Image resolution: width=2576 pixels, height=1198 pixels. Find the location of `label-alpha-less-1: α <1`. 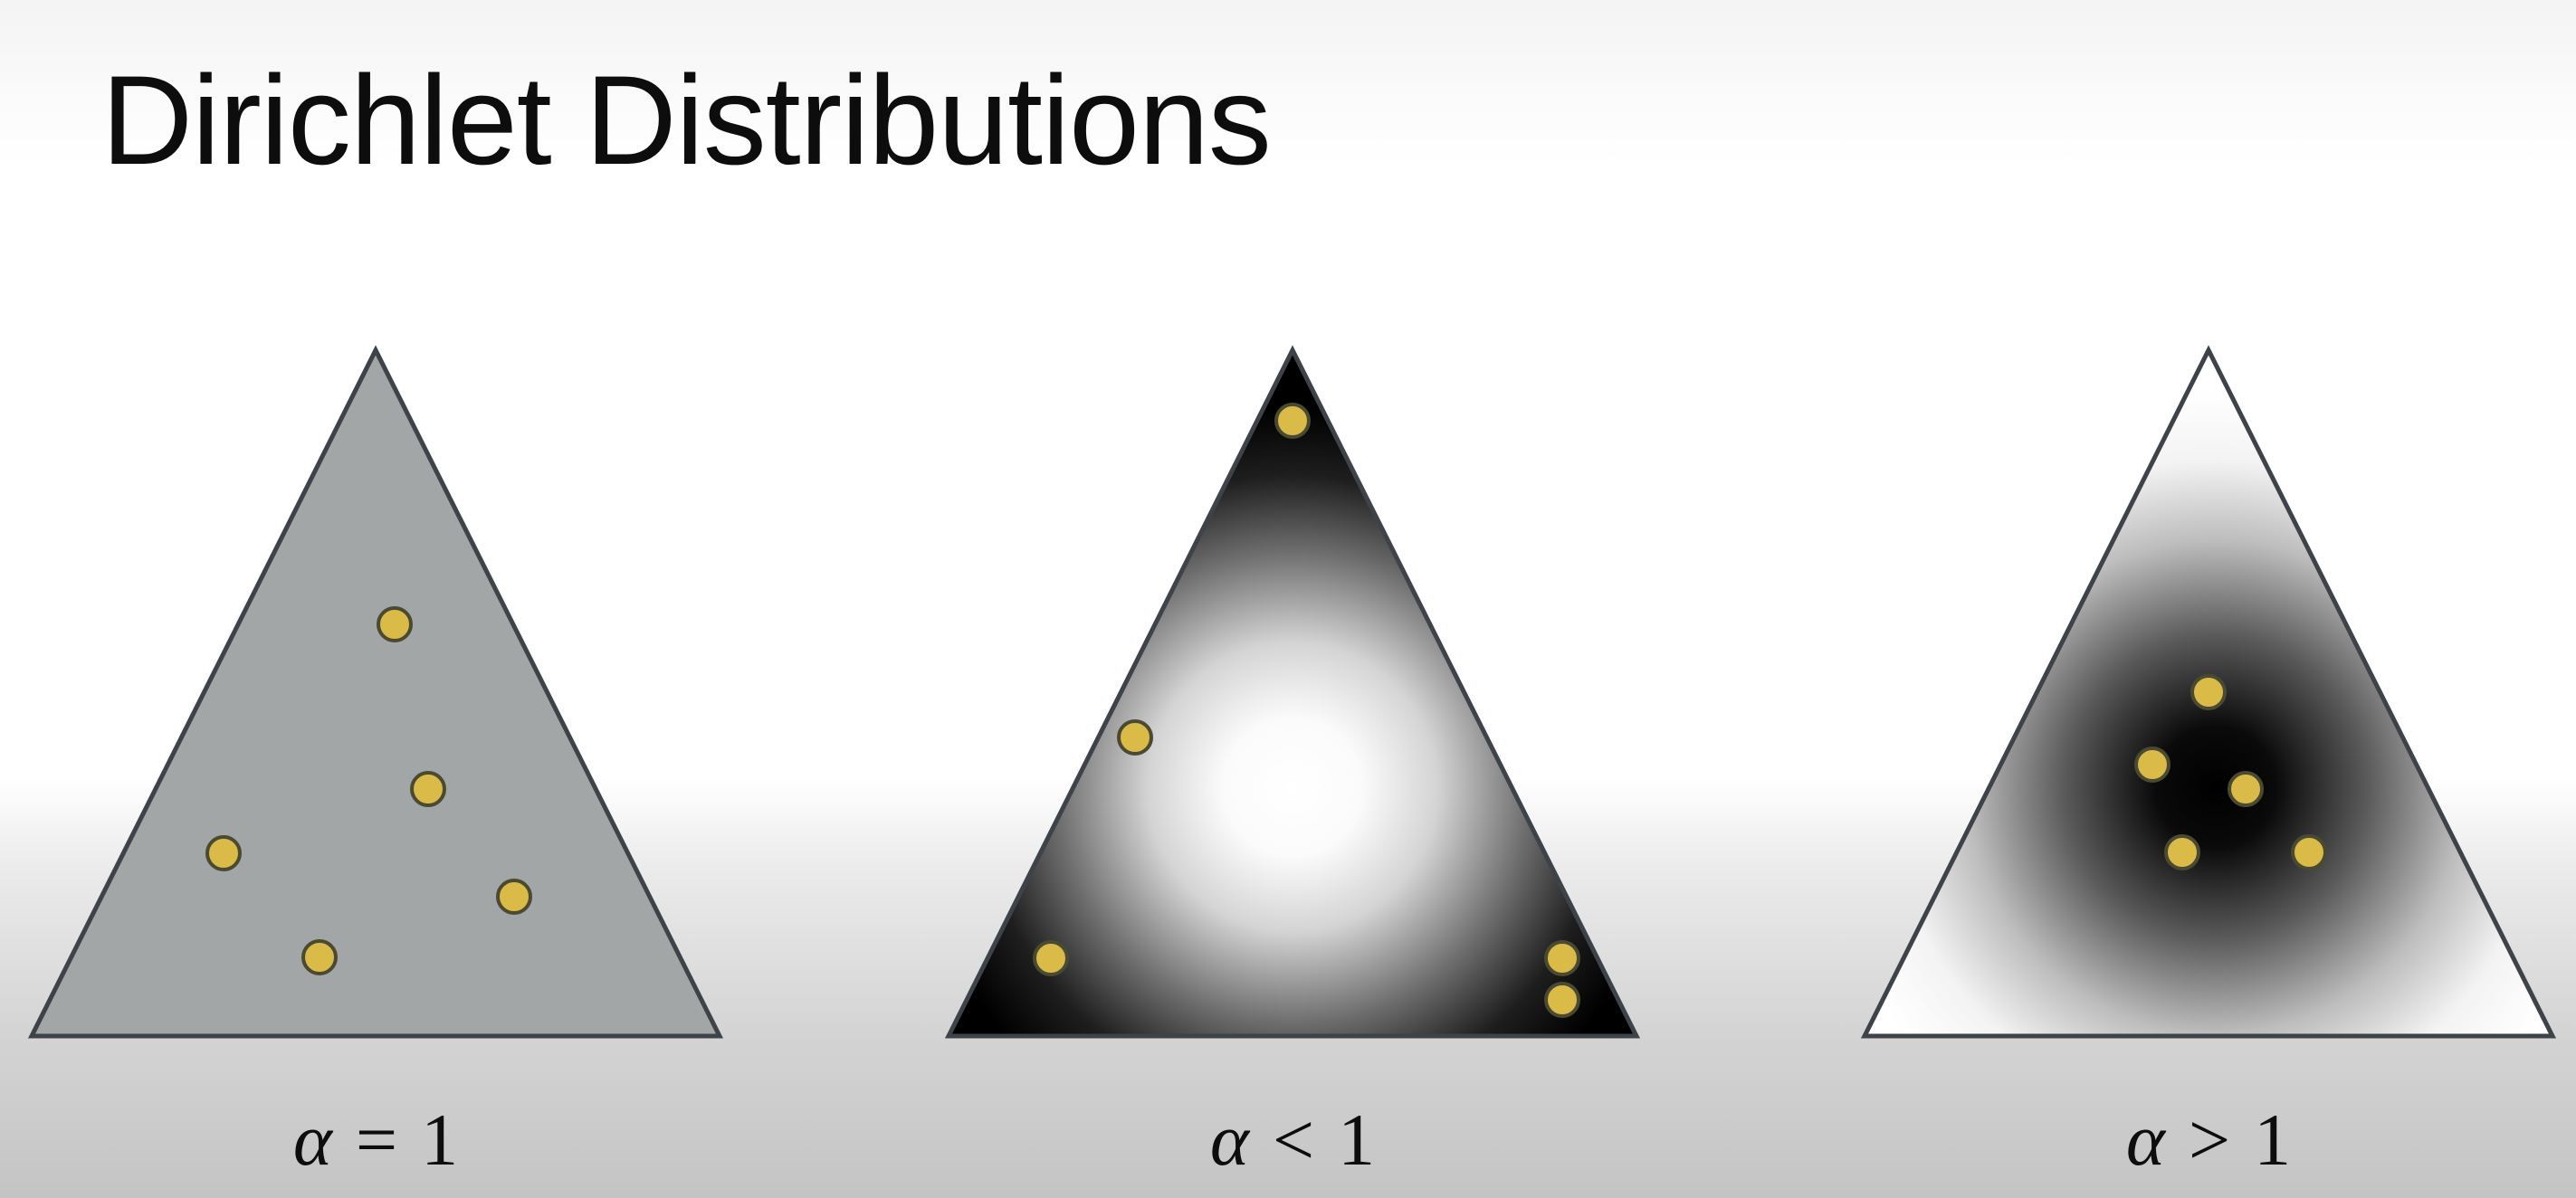

label-alpha-less-1: α <1 is located at coordinates (1292, 1140).